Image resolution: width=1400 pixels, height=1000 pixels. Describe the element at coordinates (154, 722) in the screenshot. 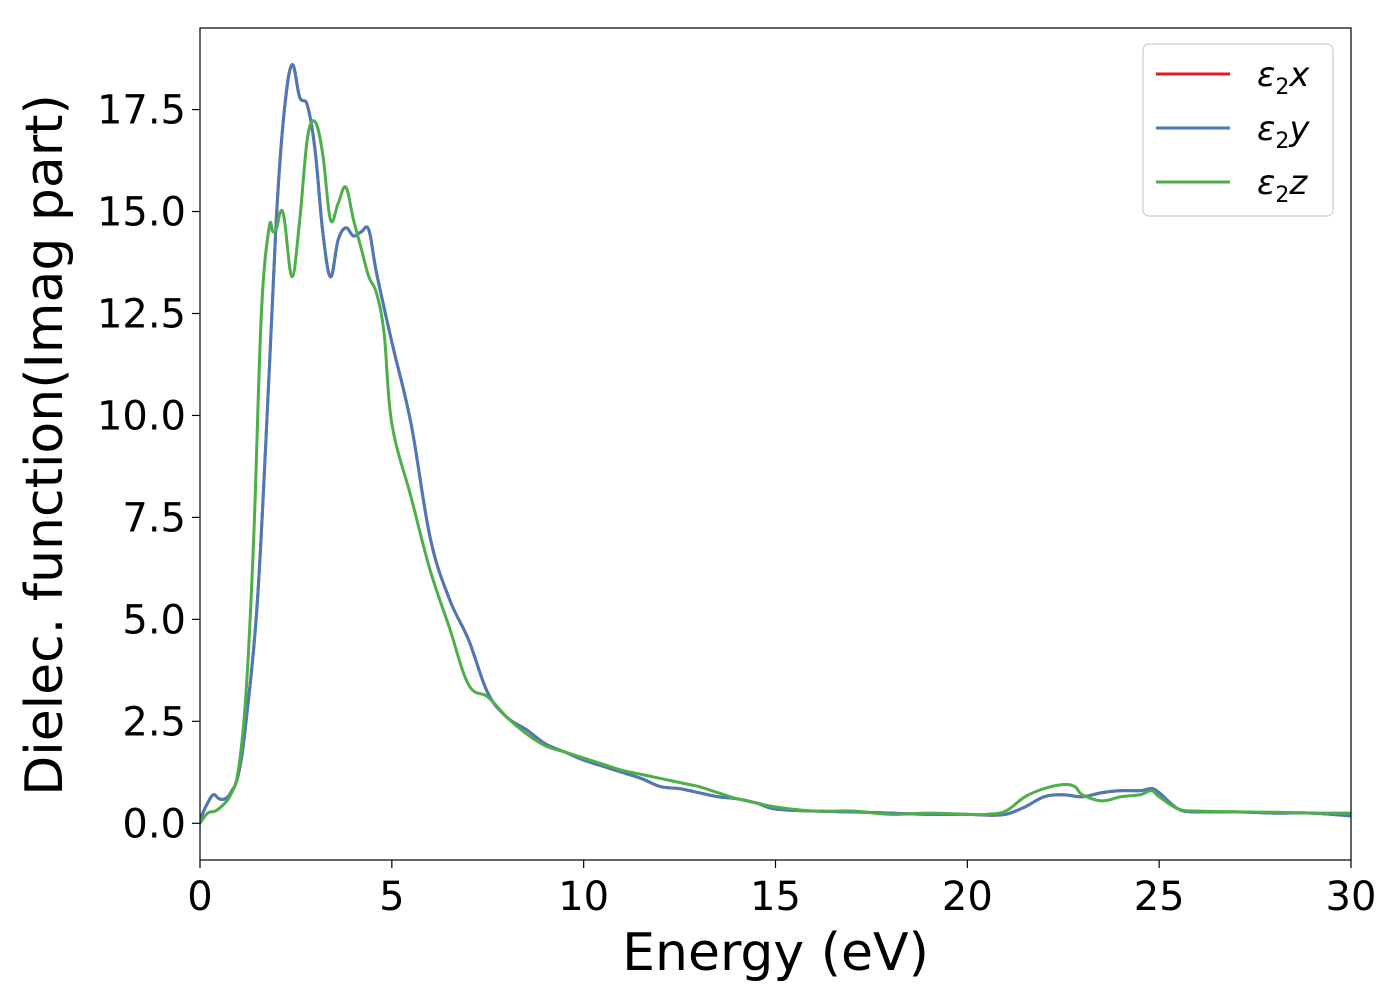

I see `y-tick-label: 2.5` at that location.